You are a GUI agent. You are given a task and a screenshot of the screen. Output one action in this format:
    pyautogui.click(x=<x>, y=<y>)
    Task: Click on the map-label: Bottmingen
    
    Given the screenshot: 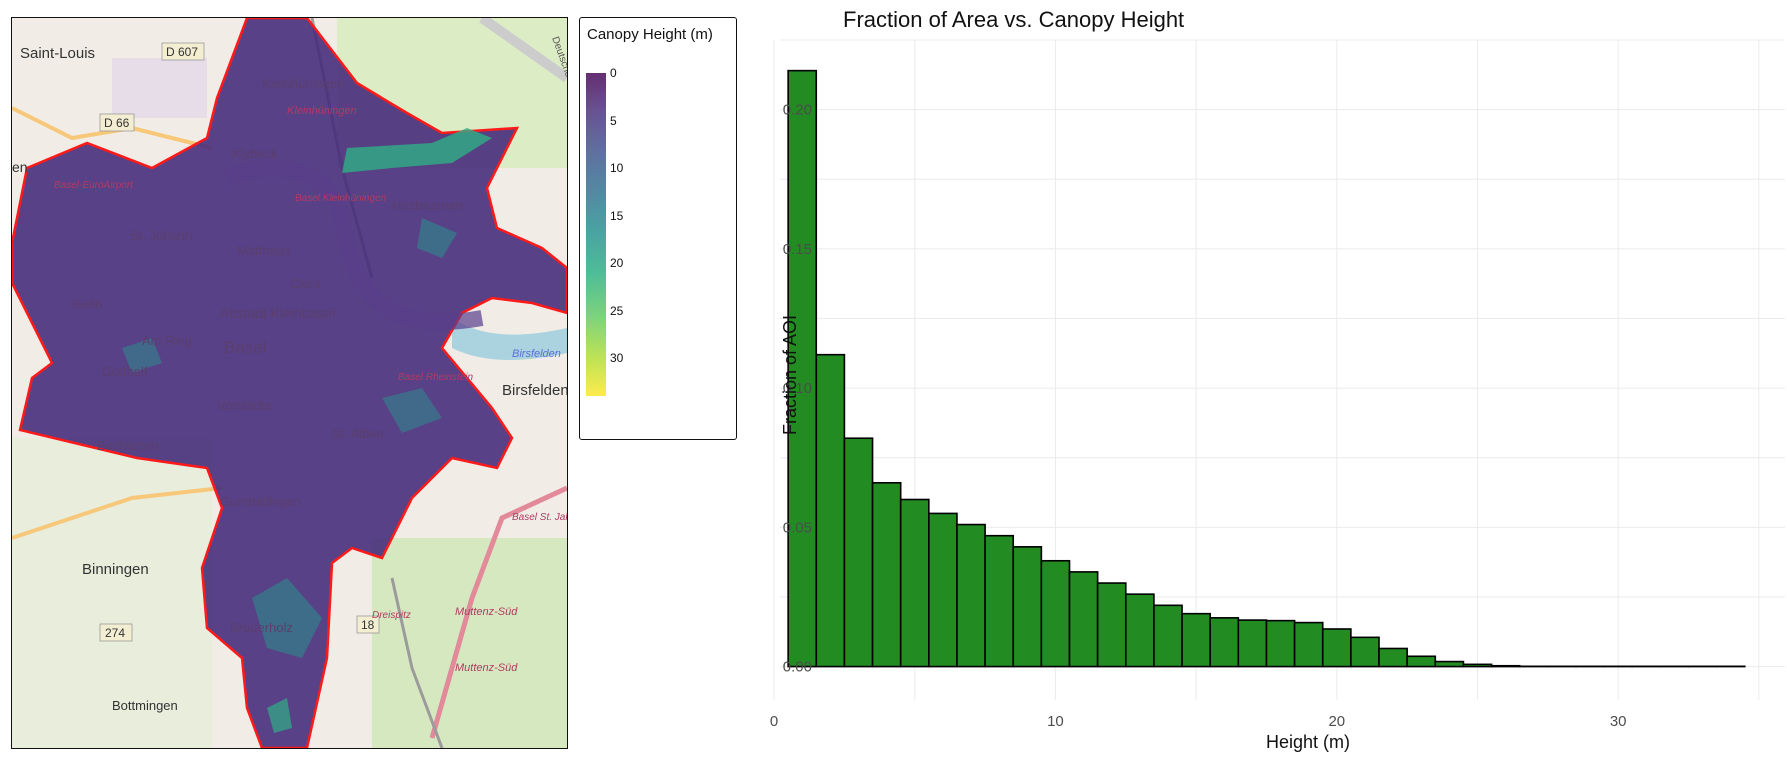 What is the action you would take?
    pyautogui.click(x=145, y=705)
    